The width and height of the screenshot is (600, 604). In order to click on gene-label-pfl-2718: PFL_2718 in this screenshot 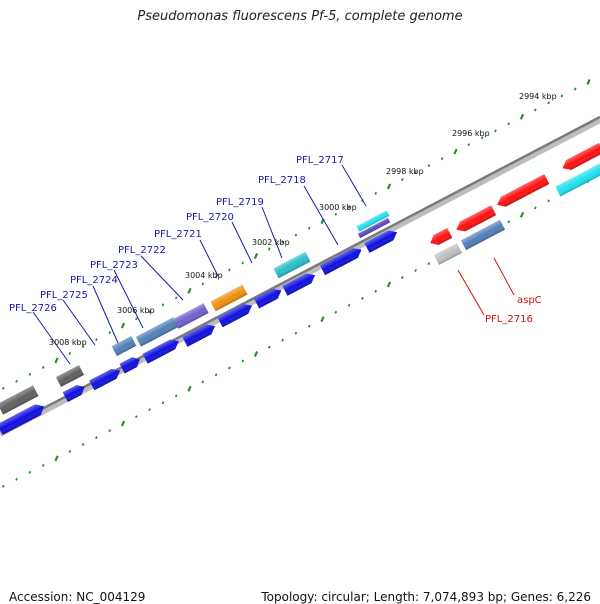, I will do `click(282, 180)`.